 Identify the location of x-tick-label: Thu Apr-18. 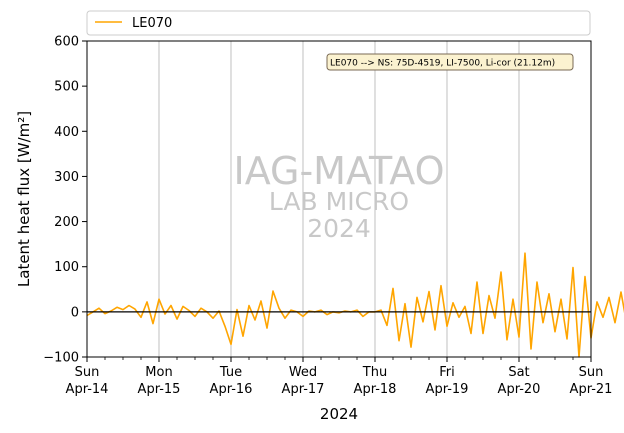
(375, 381).